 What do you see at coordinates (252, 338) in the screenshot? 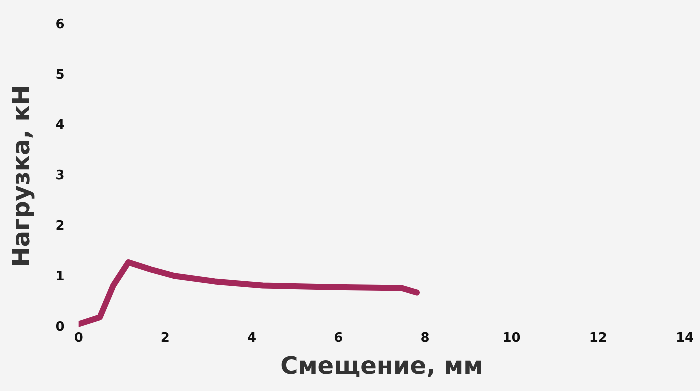
I see `x-tick-label: 4` at bounding box center [252, 338].